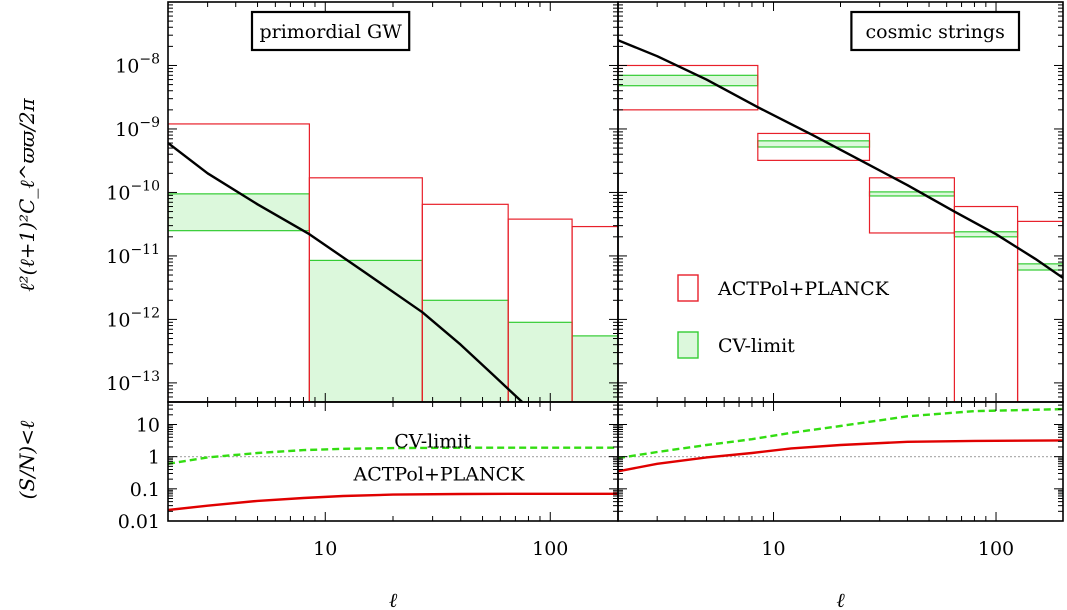  I want to click on sn-frame, so click(840, 461).